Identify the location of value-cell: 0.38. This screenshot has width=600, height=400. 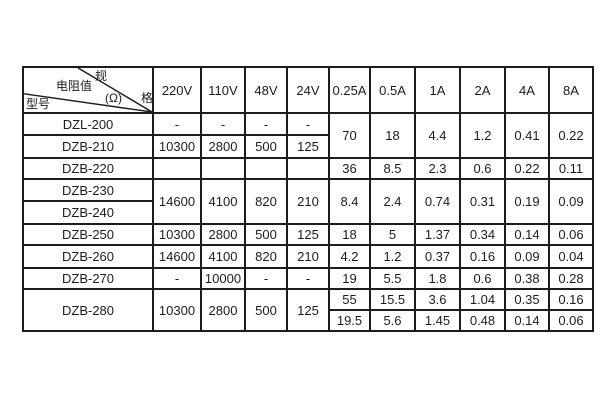
(527, 278).